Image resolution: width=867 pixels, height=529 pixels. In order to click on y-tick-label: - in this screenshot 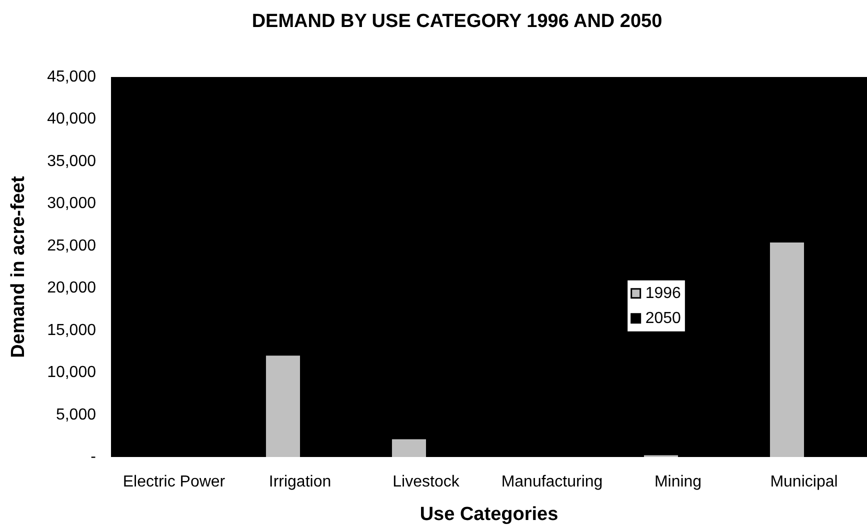, I will do `click(93, 457)`.